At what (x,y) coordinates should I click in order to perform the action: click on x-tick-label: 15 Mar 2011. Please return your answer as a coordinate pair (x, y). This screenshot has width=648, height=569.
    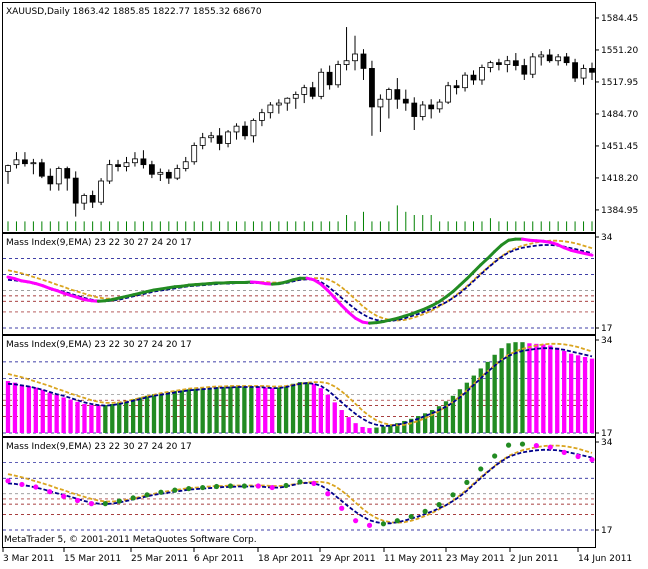
    Looking at the image, I should click on (92, 559).